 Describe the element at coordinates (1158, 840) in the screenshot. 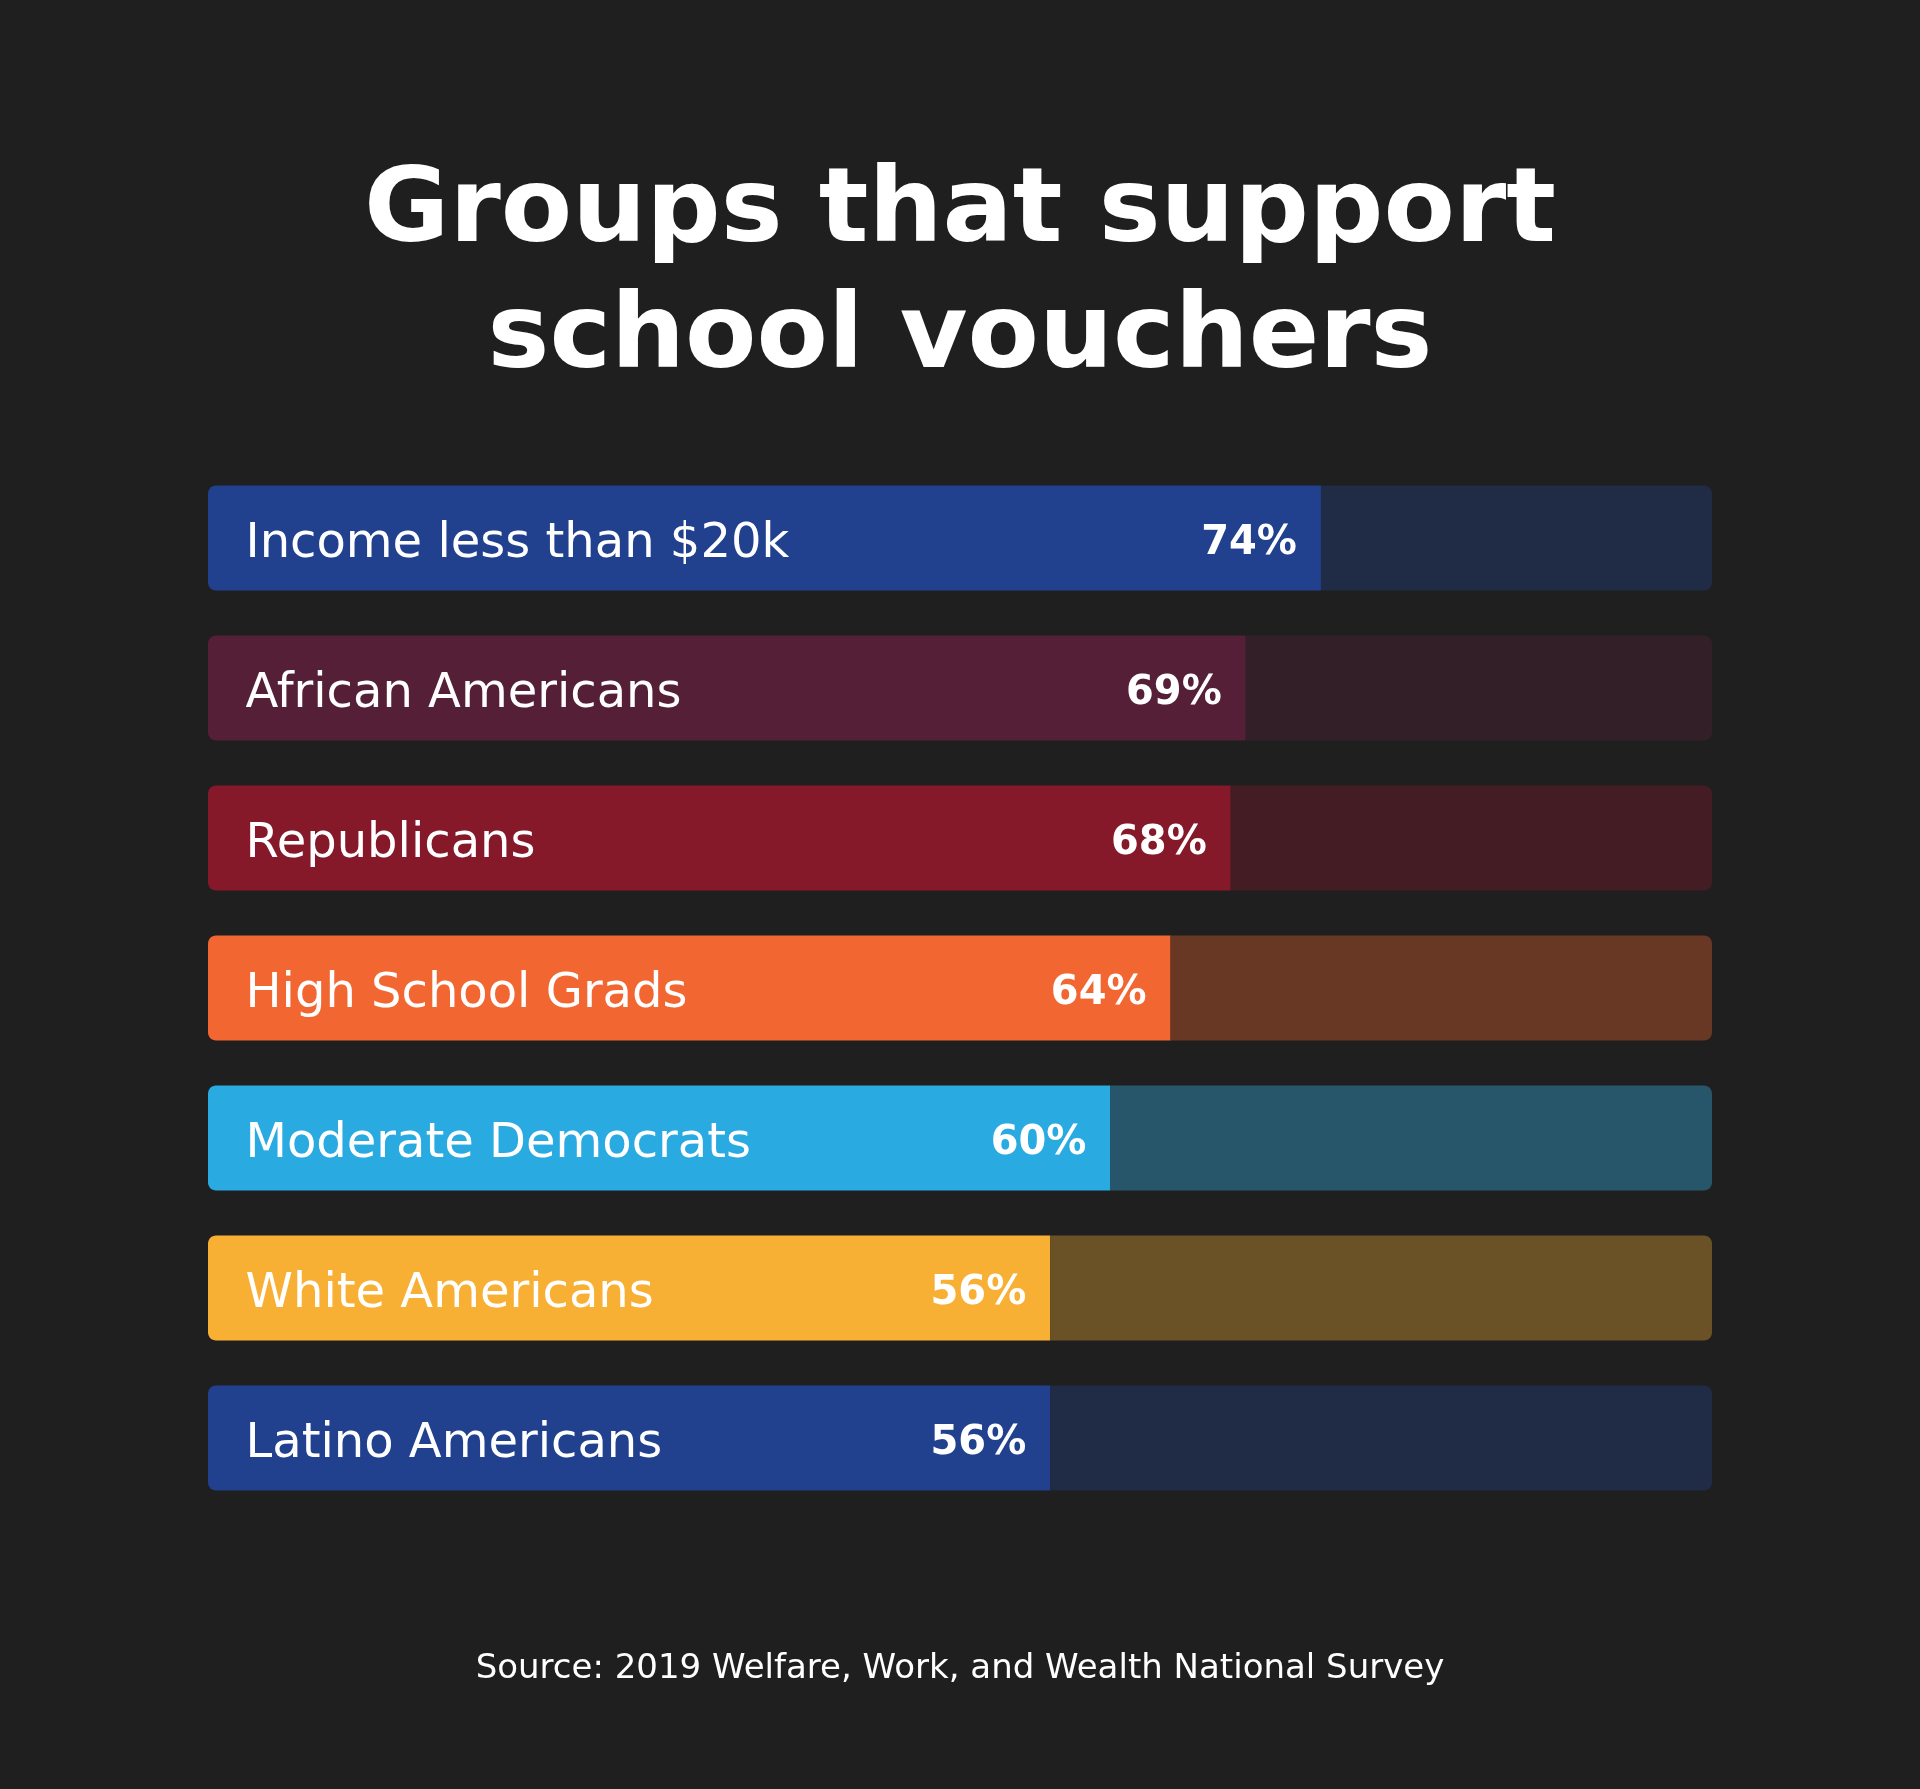

I see `data-label: 68%` at that location.